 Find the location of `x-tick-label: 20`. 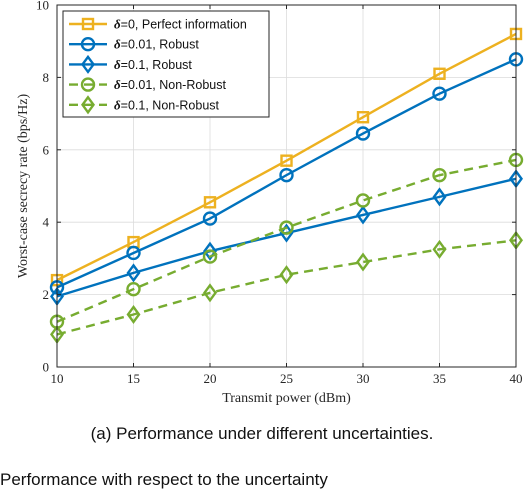

x-tick-label: 20 is located at coordinates (210, 378).